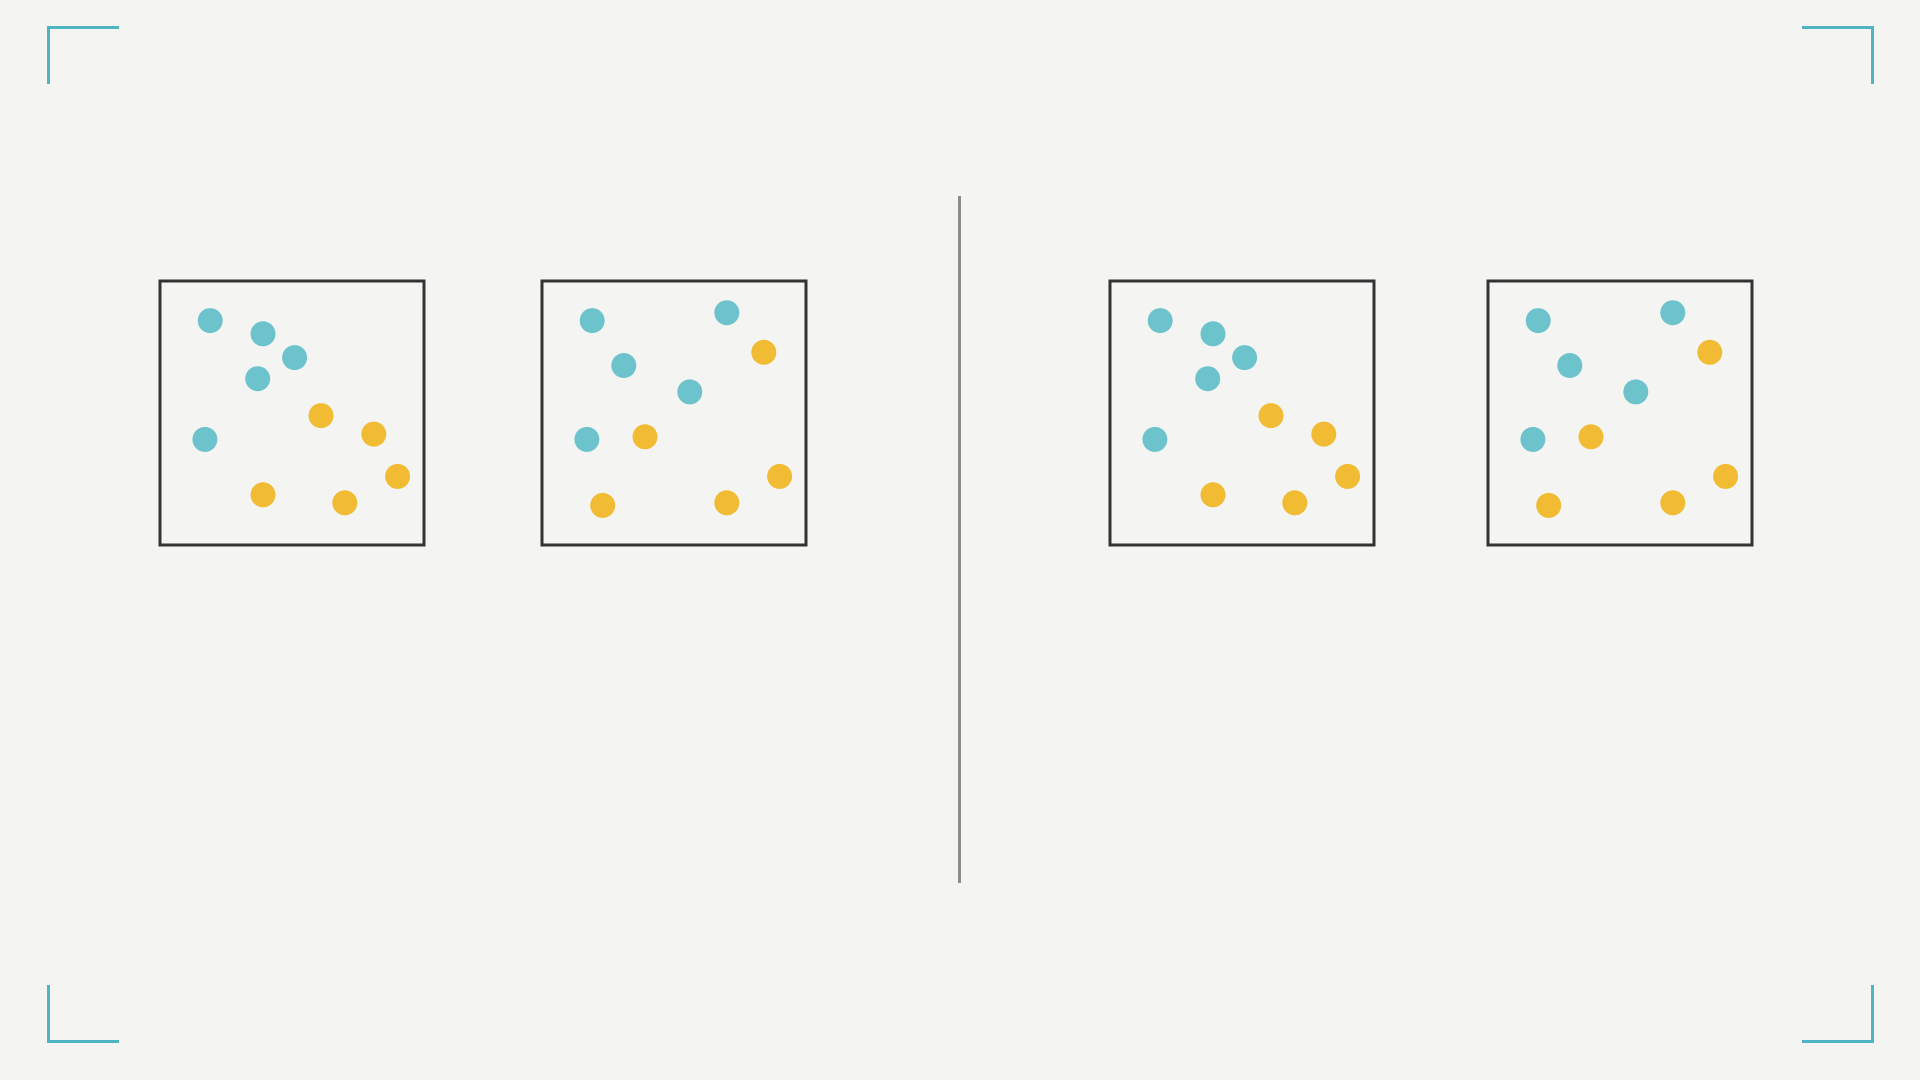 The image size is (1920, 1080). What do you see at coordinates (83, 1014) in the screenshot?
I see `corner-bracket-bottom-left` at bounding box center [83, 1014].